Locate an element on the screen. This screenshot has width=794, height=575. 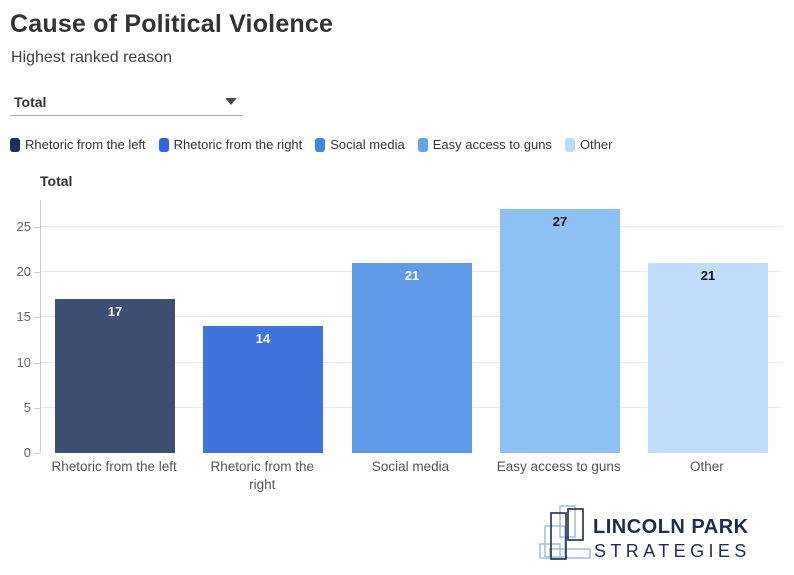
lincoln-park-strategies-logo: LINCOLN PARK STRATEGIES is located at coordinates (642, 535).